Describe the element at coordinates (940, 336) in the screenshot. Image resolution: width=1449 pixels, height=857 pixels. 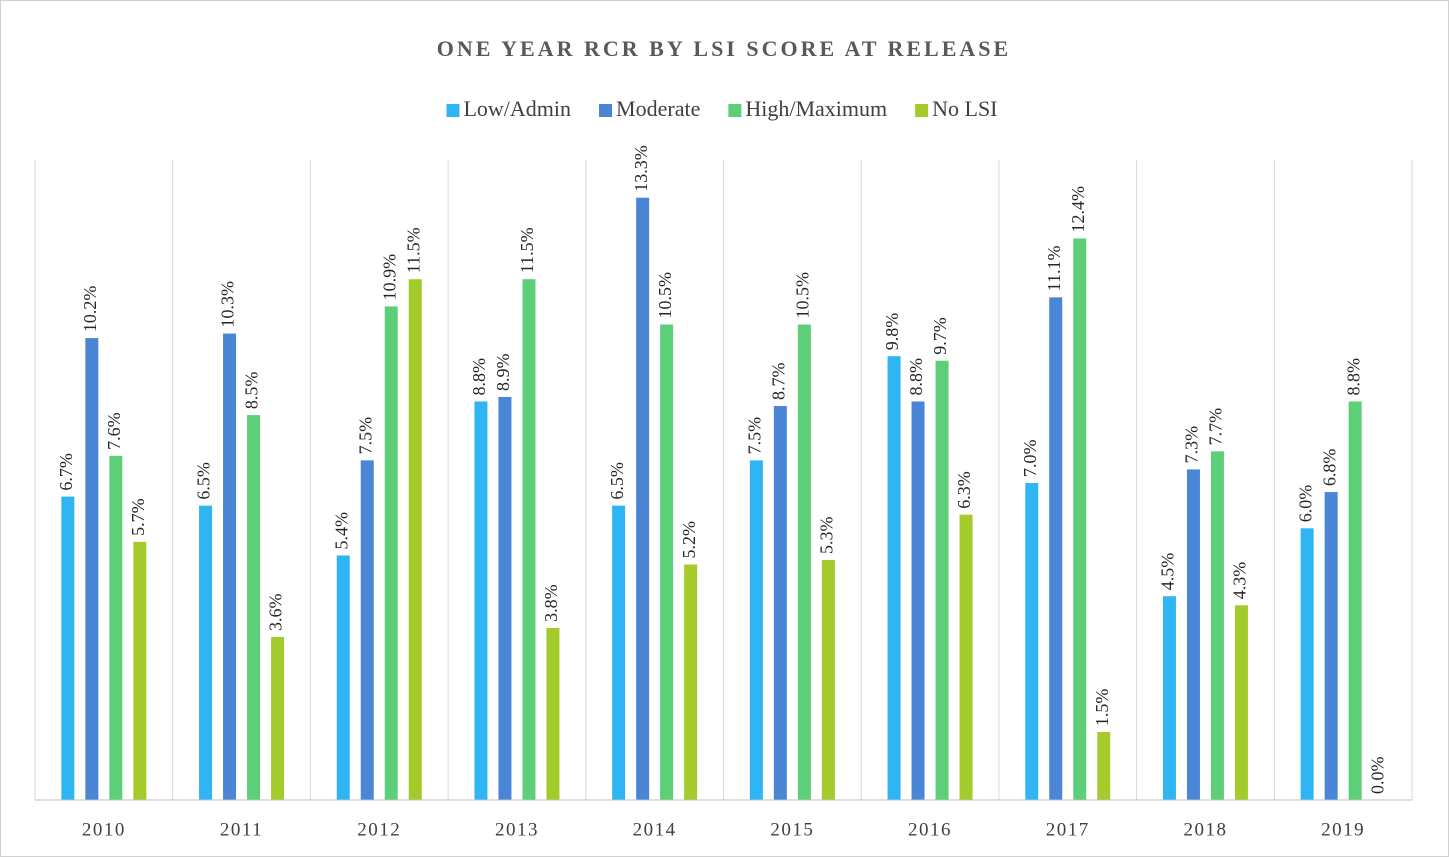
I see `data-label: 9.7%` at that location.